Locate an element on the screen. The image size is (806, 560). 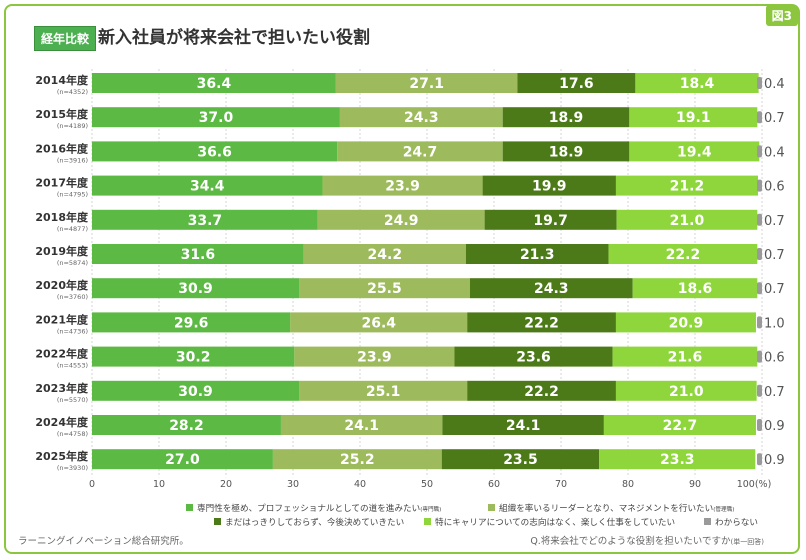
sample-size-label: (n=4189) is located at coordinates (72, 126).